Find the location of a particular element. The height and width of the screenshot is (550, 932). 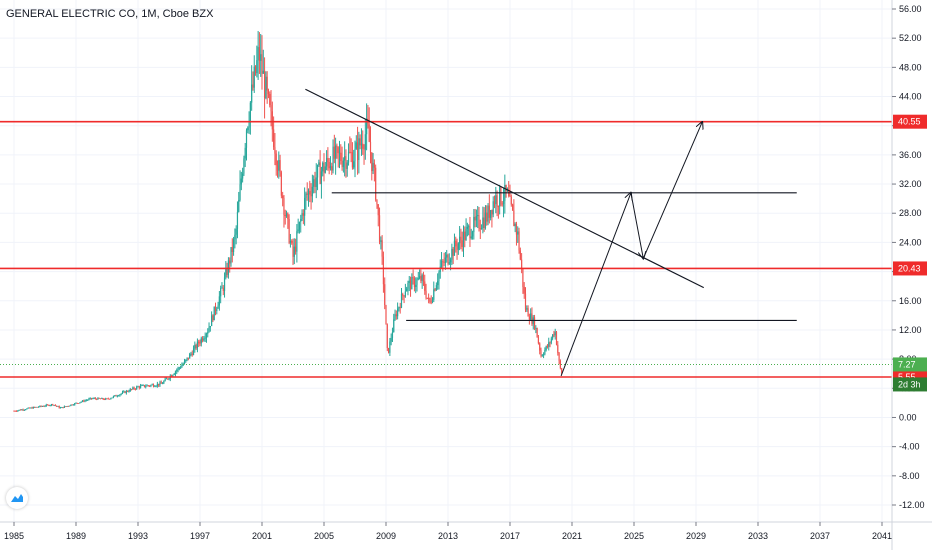

y-tick-label: -4.00 is located at coordinates (909, 447).